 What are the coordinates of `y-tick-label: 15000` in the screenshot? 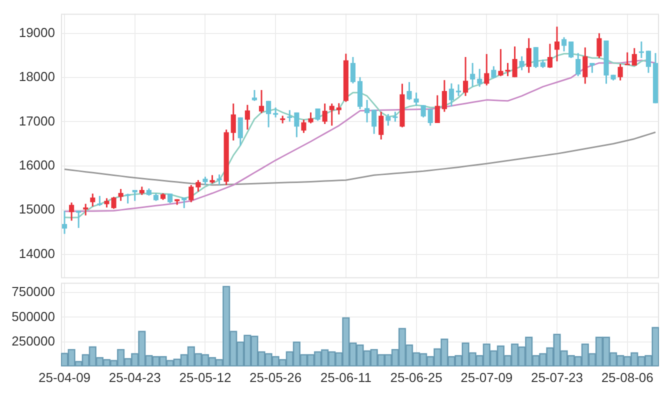 It's located at (36, 209).